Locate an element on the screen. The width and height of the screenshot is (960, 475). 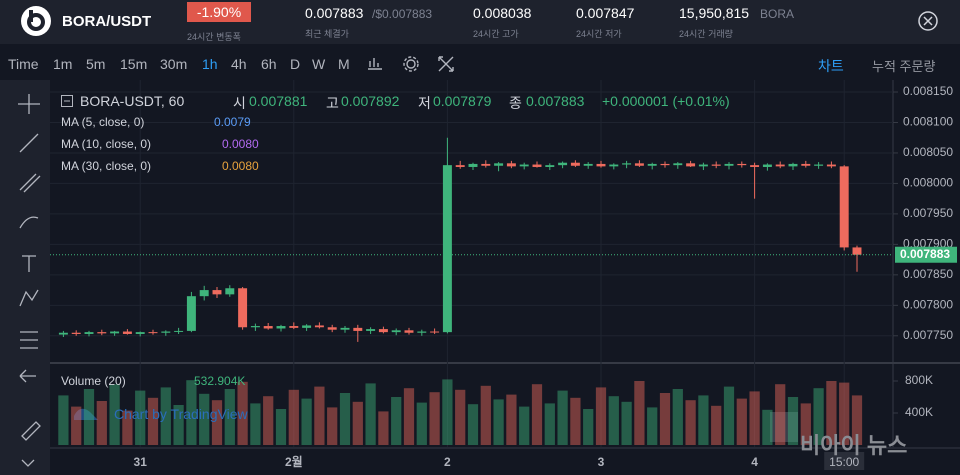
y-tick-label: 0.007750 is located at coordinates (928, 335).